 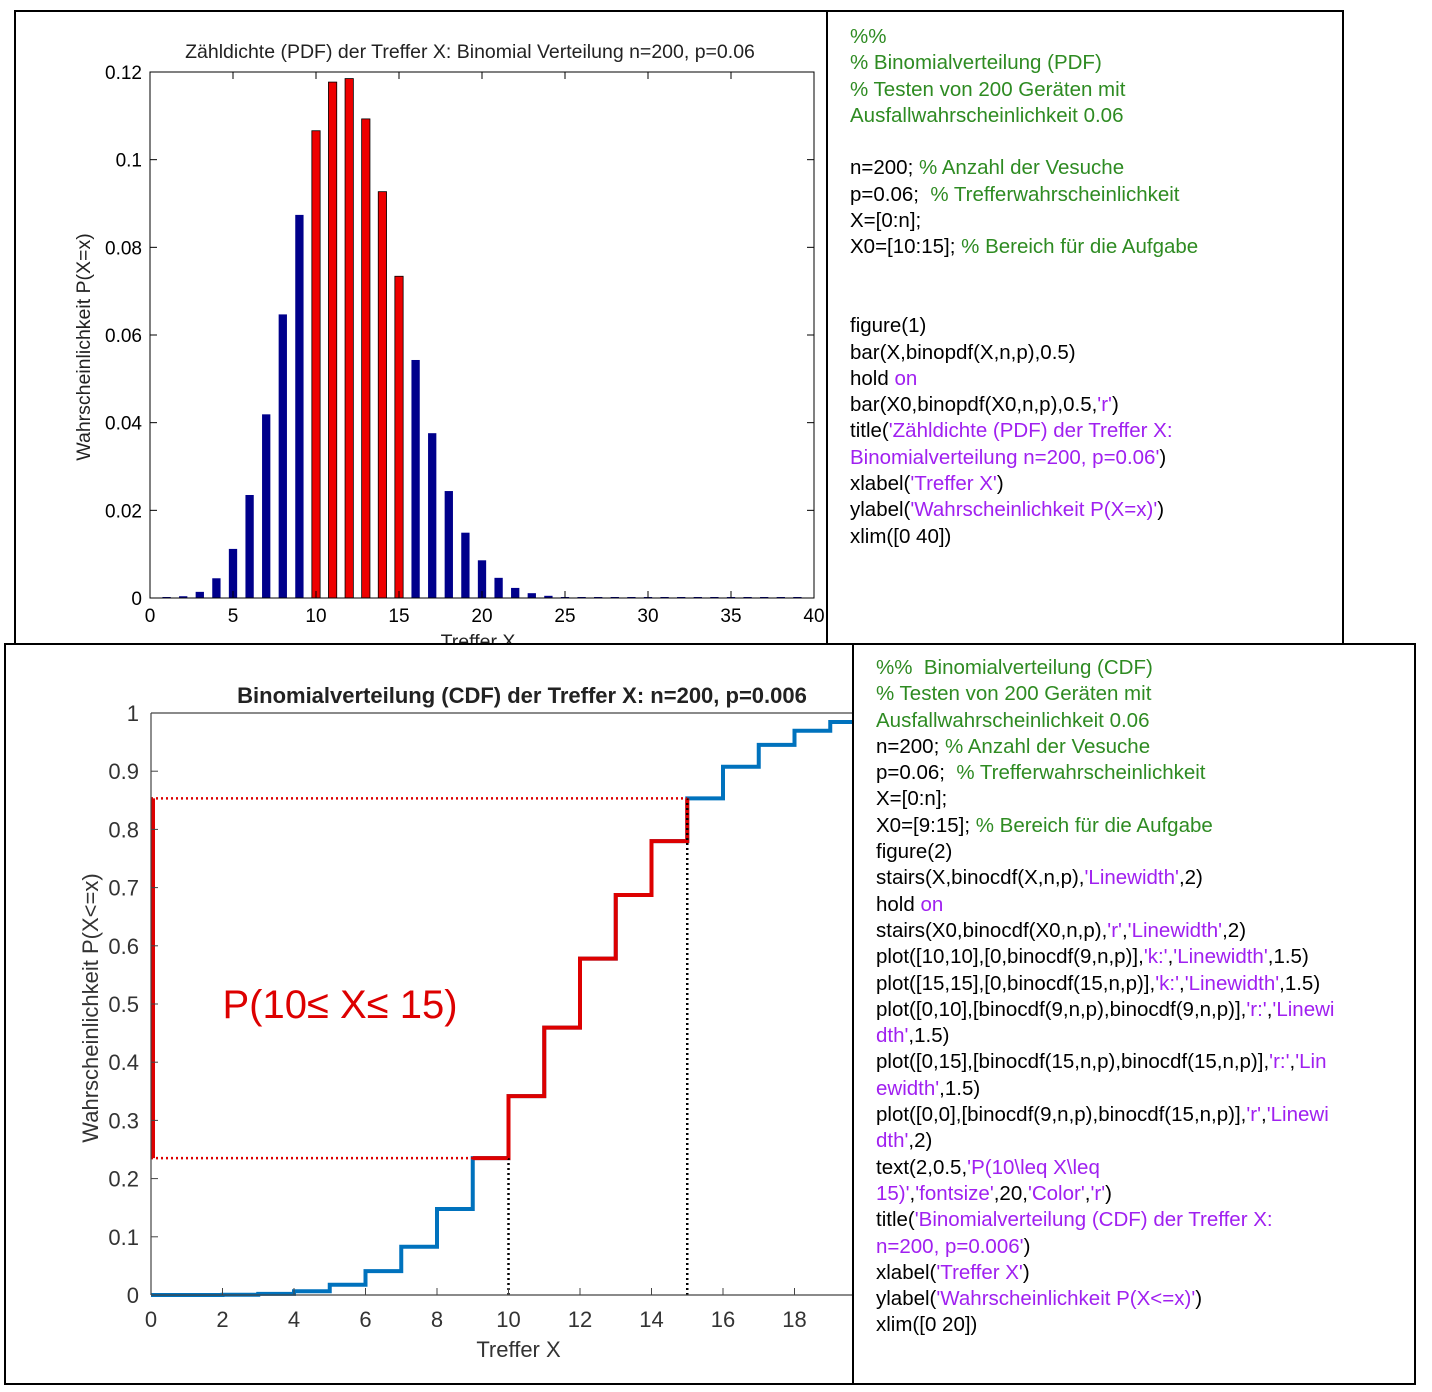 What do you see at coordinates (950, 1246) in the screenshot?
I see `code-string: n=200, p=0.006'` at bounding box center [950, 1246].